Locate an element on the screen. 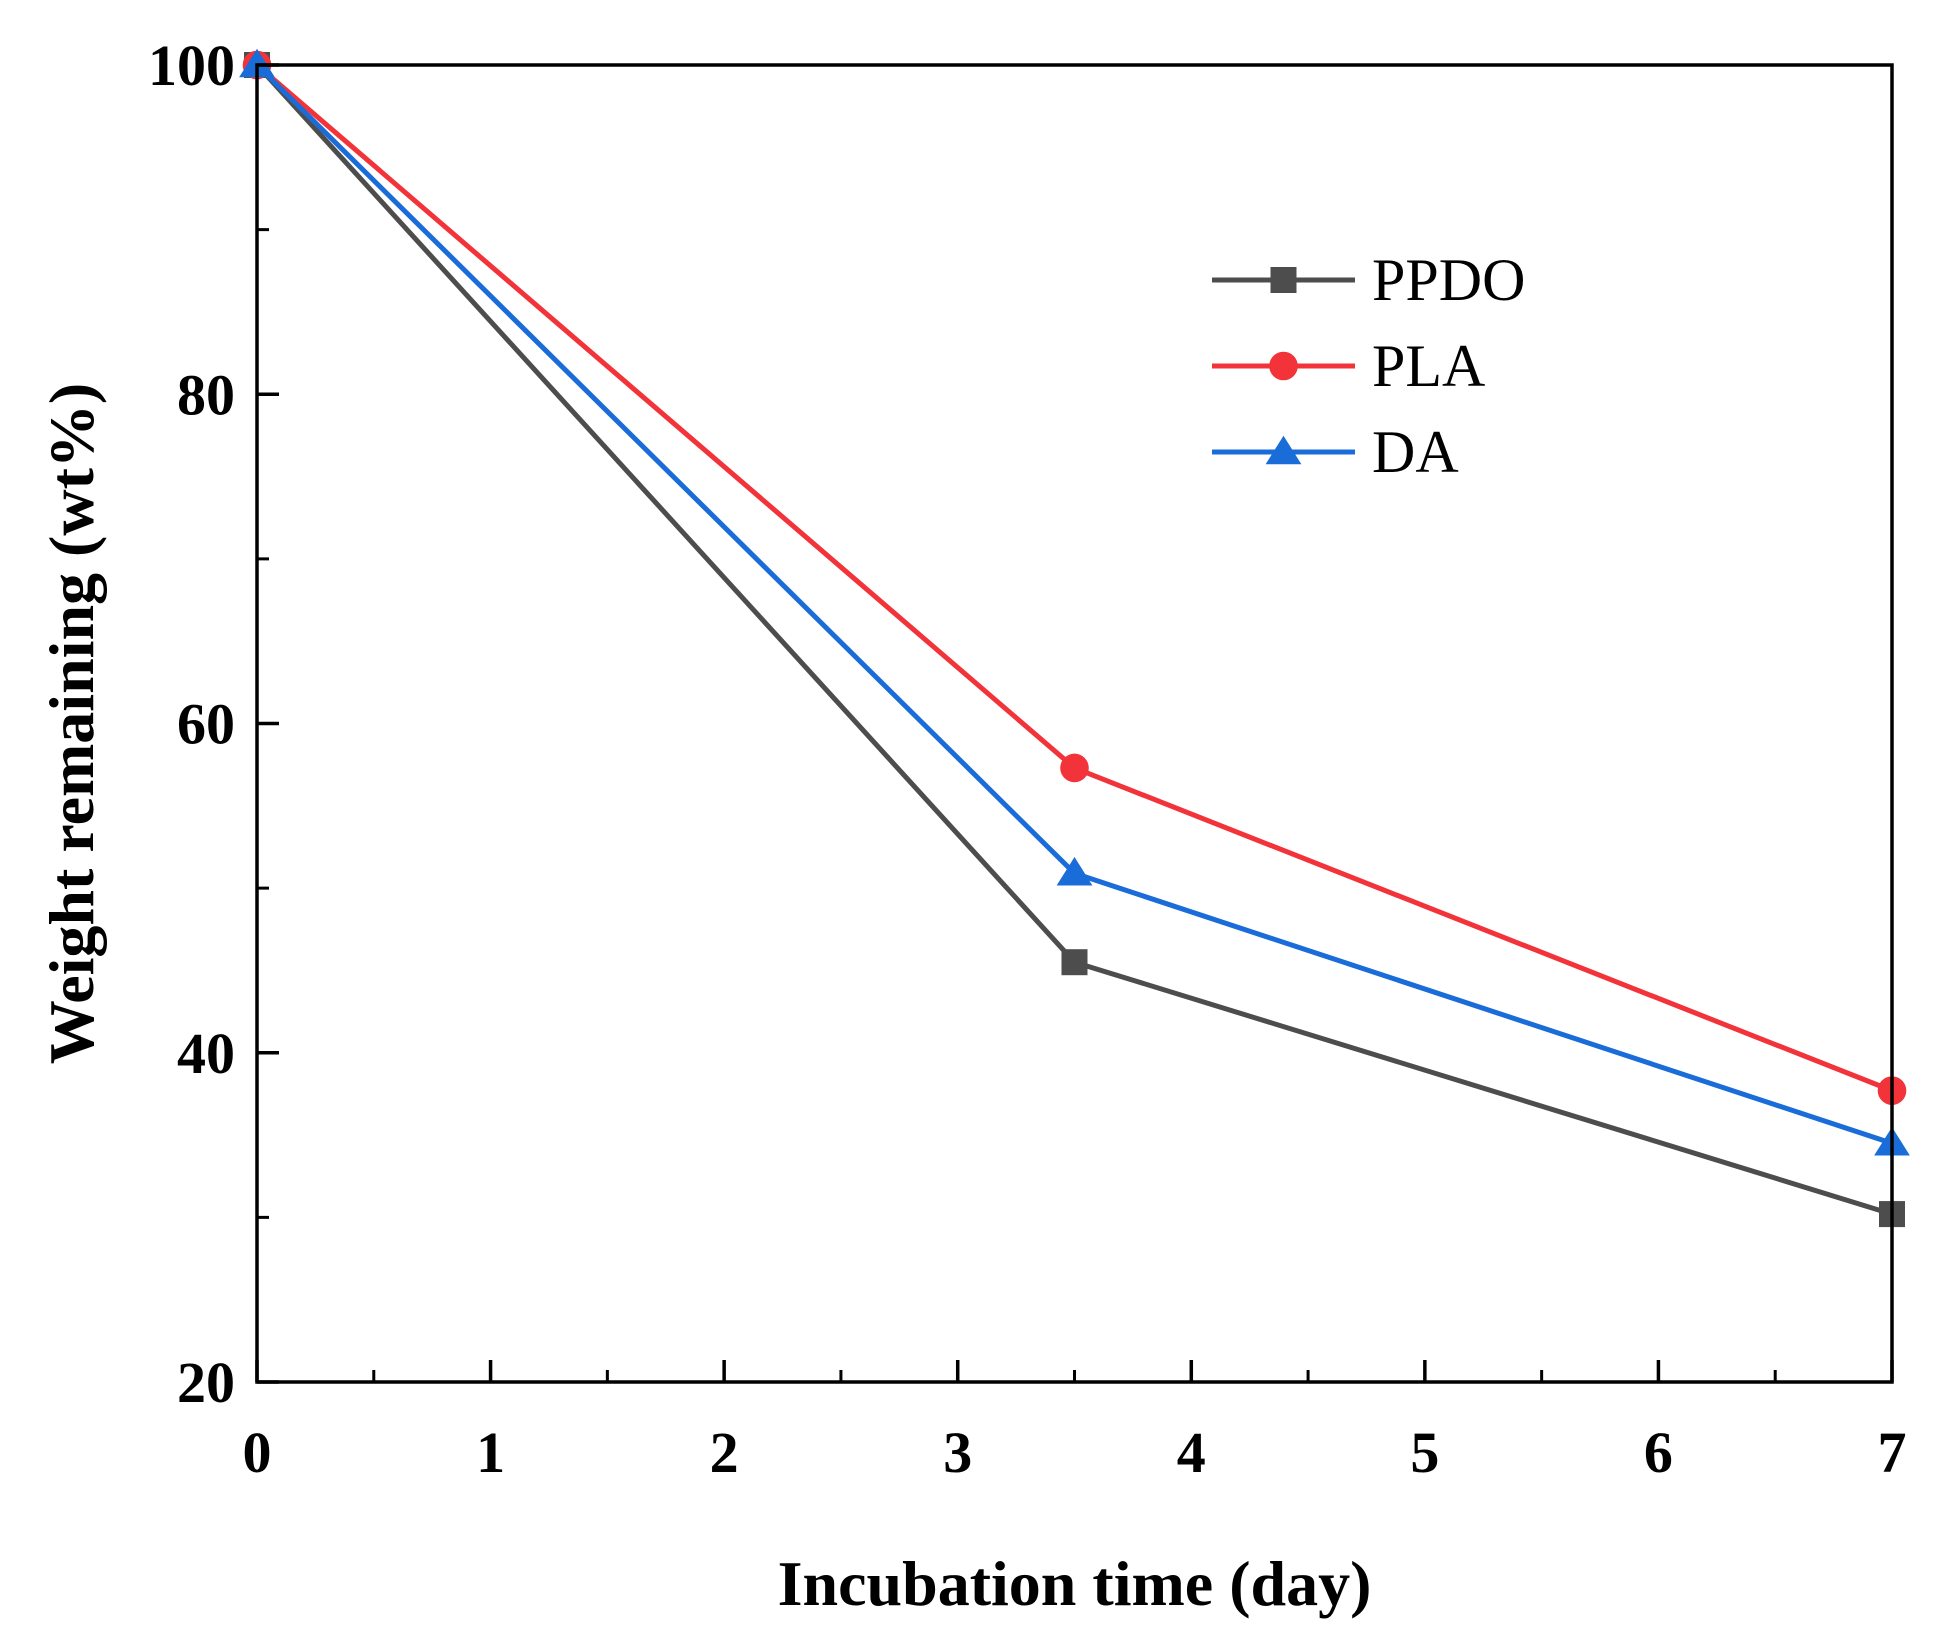 Image resolution: width=1935 pixels, height=1633 pixels. x-tick-label: 0 is located at coordinates (257, 1452).